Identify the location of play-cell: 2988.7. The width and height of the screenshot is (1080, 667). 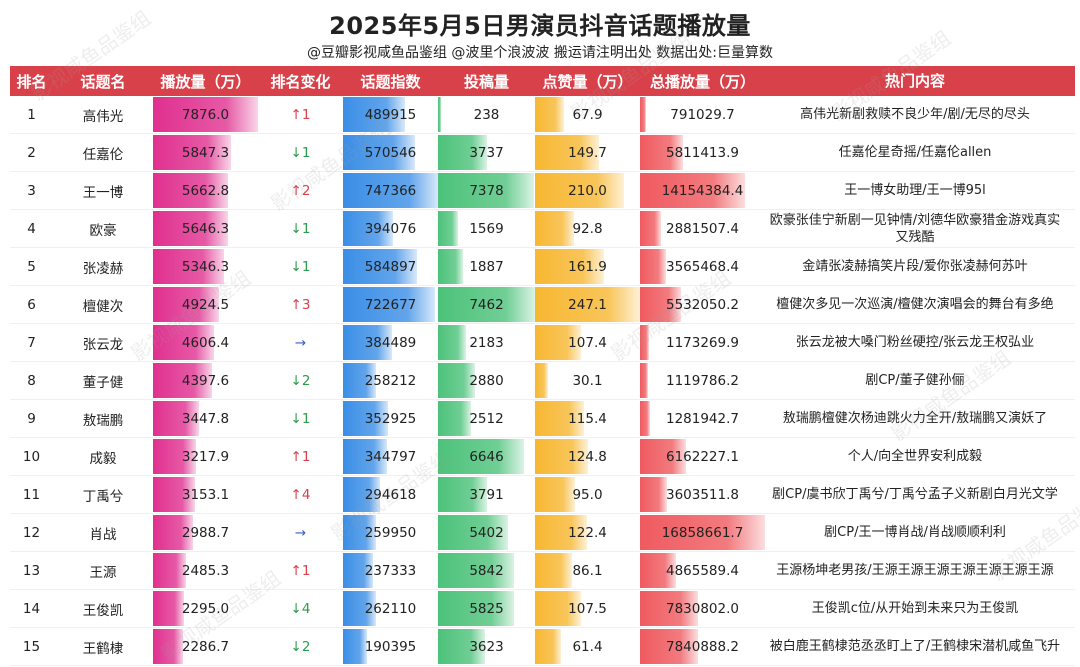
(205, 532).